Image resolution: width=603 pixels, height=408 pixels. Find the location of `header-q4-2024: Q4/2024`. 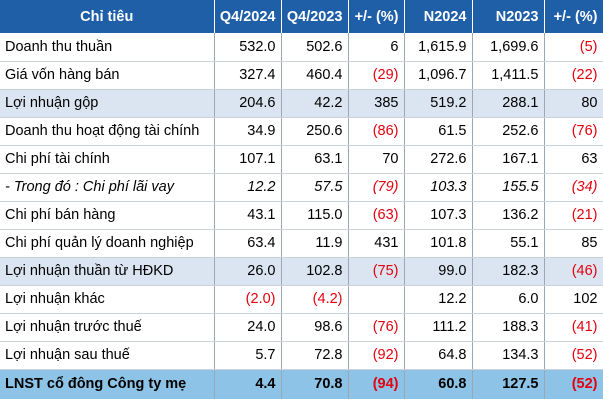

header-q4-2024: Q4/2024 is located at coordinates (248, 16).